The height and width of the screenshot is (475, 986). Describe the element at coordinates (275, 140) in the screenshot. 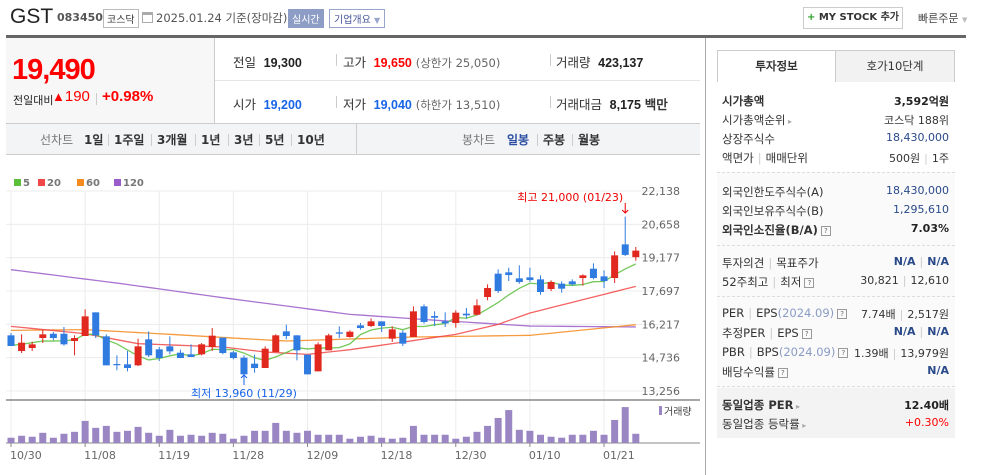

I see `period-tab: 5년` at that location.